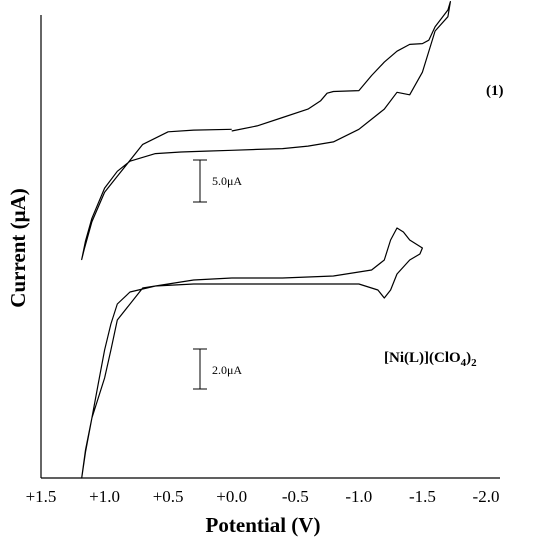  I want to click on scale-bar-2: 2.0μA, so click(217, 369).